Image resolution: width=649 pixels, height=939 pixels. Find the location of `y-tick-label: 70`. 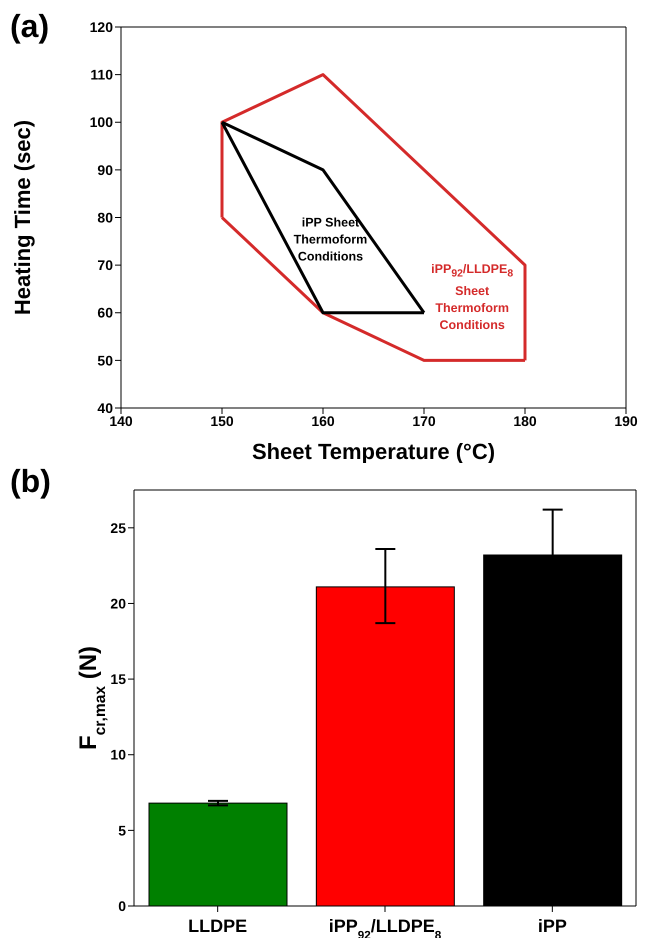

y-tick-label: 70 is located at coordinates (105, 265).